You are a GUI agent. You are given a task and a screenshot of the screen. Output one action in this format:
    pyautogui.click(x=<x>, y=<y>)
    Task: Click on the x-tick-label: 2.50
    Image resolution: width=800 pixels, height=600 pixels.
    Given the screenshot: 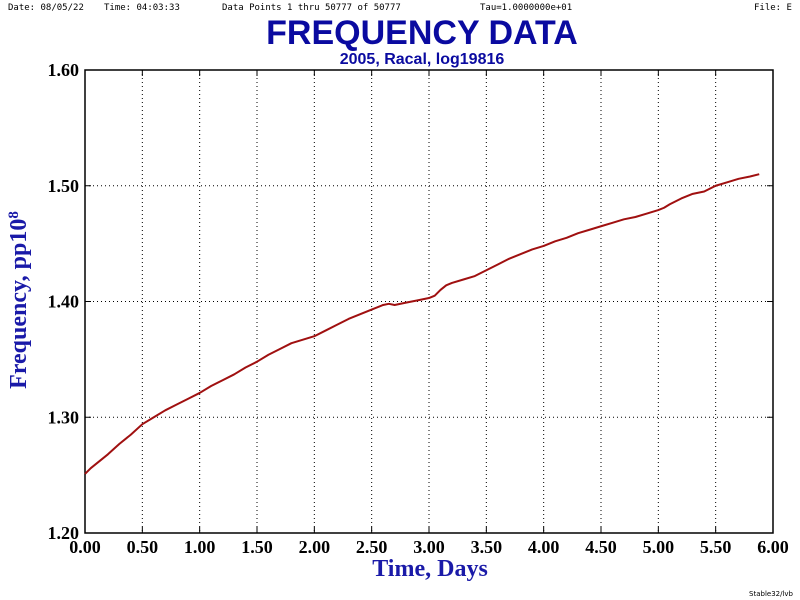 What is the action you would take?
    pyautogui.click(x=372, y=547)
    